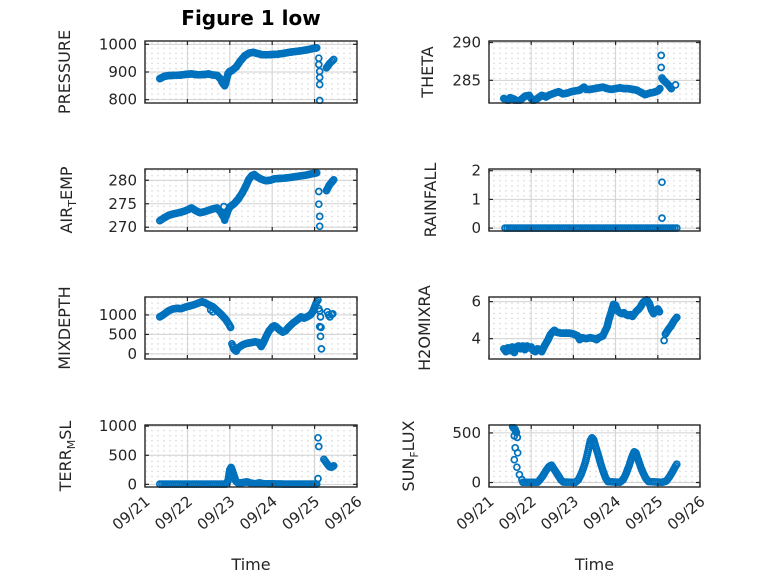  Describe the element at coordinates (122, 227) in the screenshot. I see `y-tick-label: 270` at that location.